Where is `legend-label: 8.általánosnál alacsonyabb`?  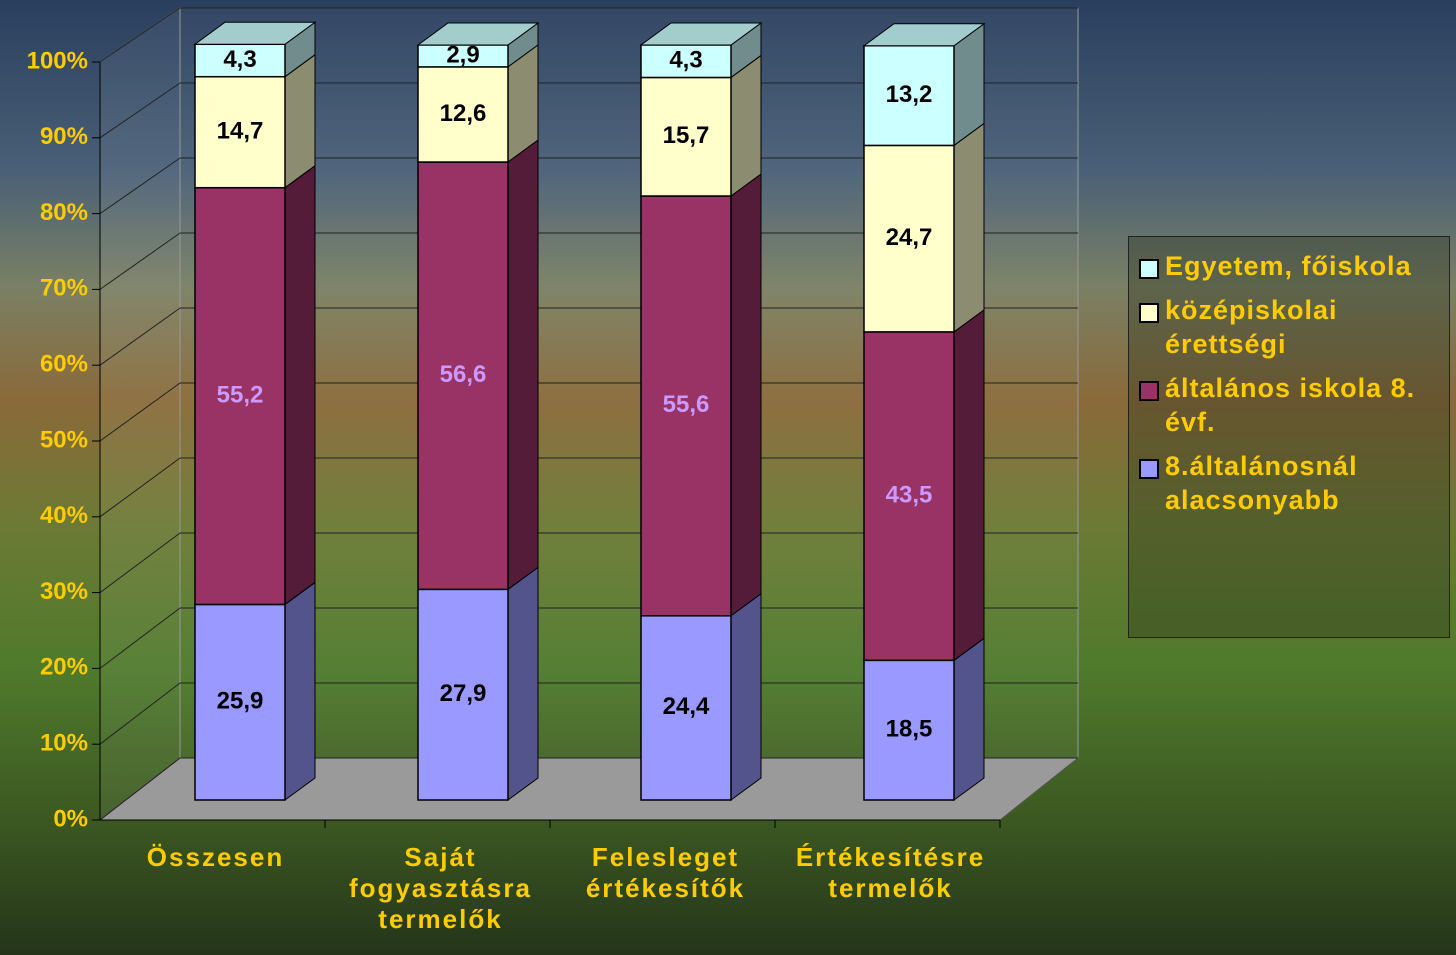 legend-label: 8.általánosnál alacsonyabb is located at coordinates (1261, 483).